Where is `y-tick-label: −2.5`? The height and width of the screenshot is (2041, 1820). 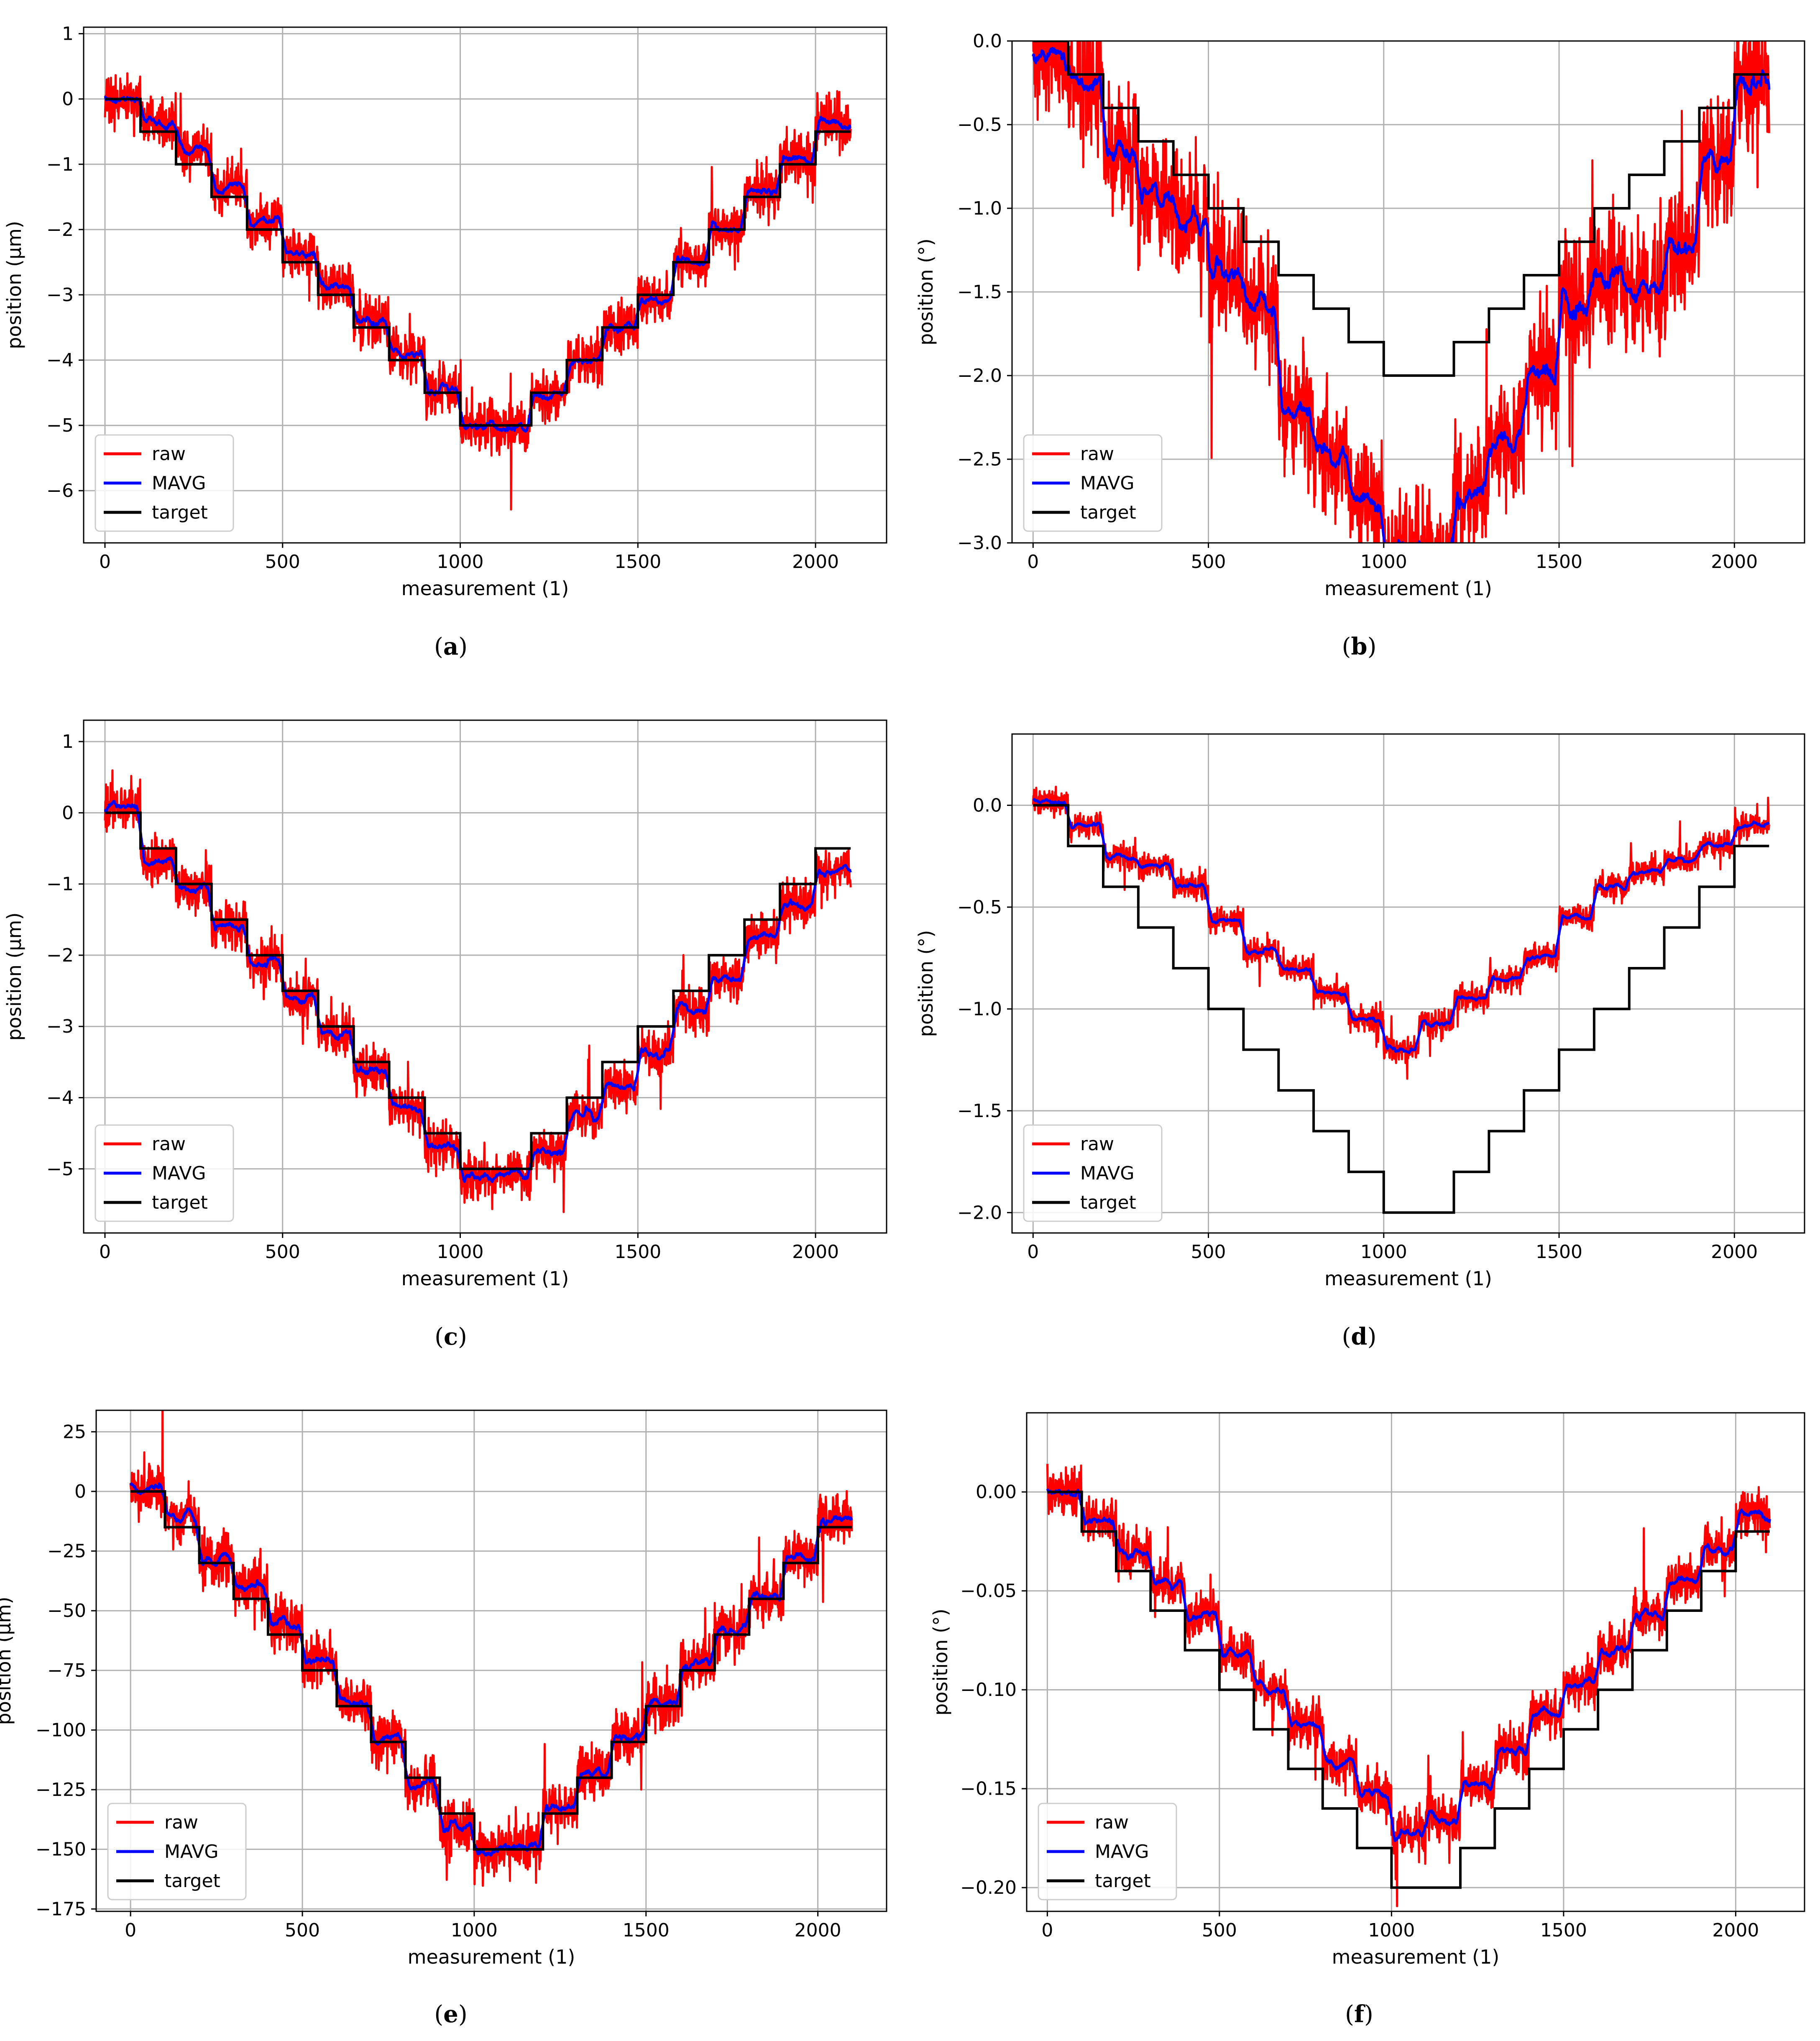 y-tick-label: −2.5 is located at coordinates (979, 460).